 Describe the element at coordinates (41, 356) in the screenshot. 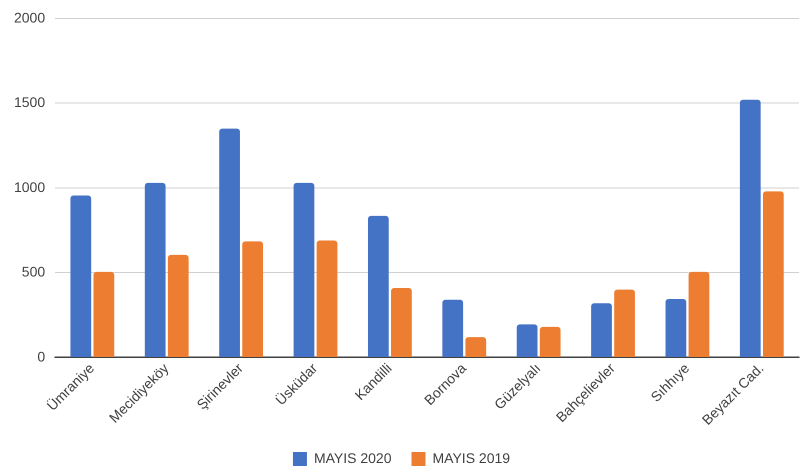

I see `y-tick-label: 0` at that location.